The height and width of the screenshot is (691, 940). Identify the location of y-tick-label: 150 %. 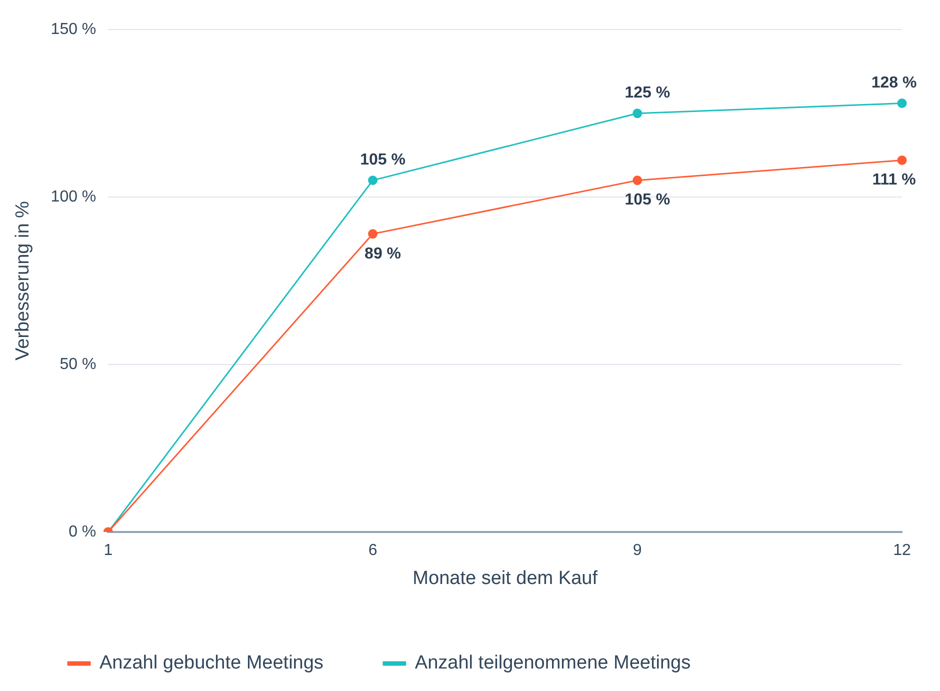
(73, 29).